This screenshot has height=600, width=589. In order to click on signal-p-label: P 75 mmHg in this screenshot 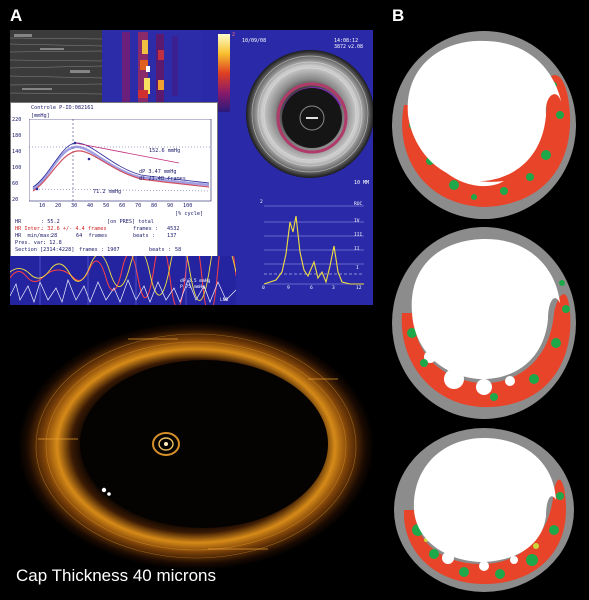, I will do `click(192, 287)`.